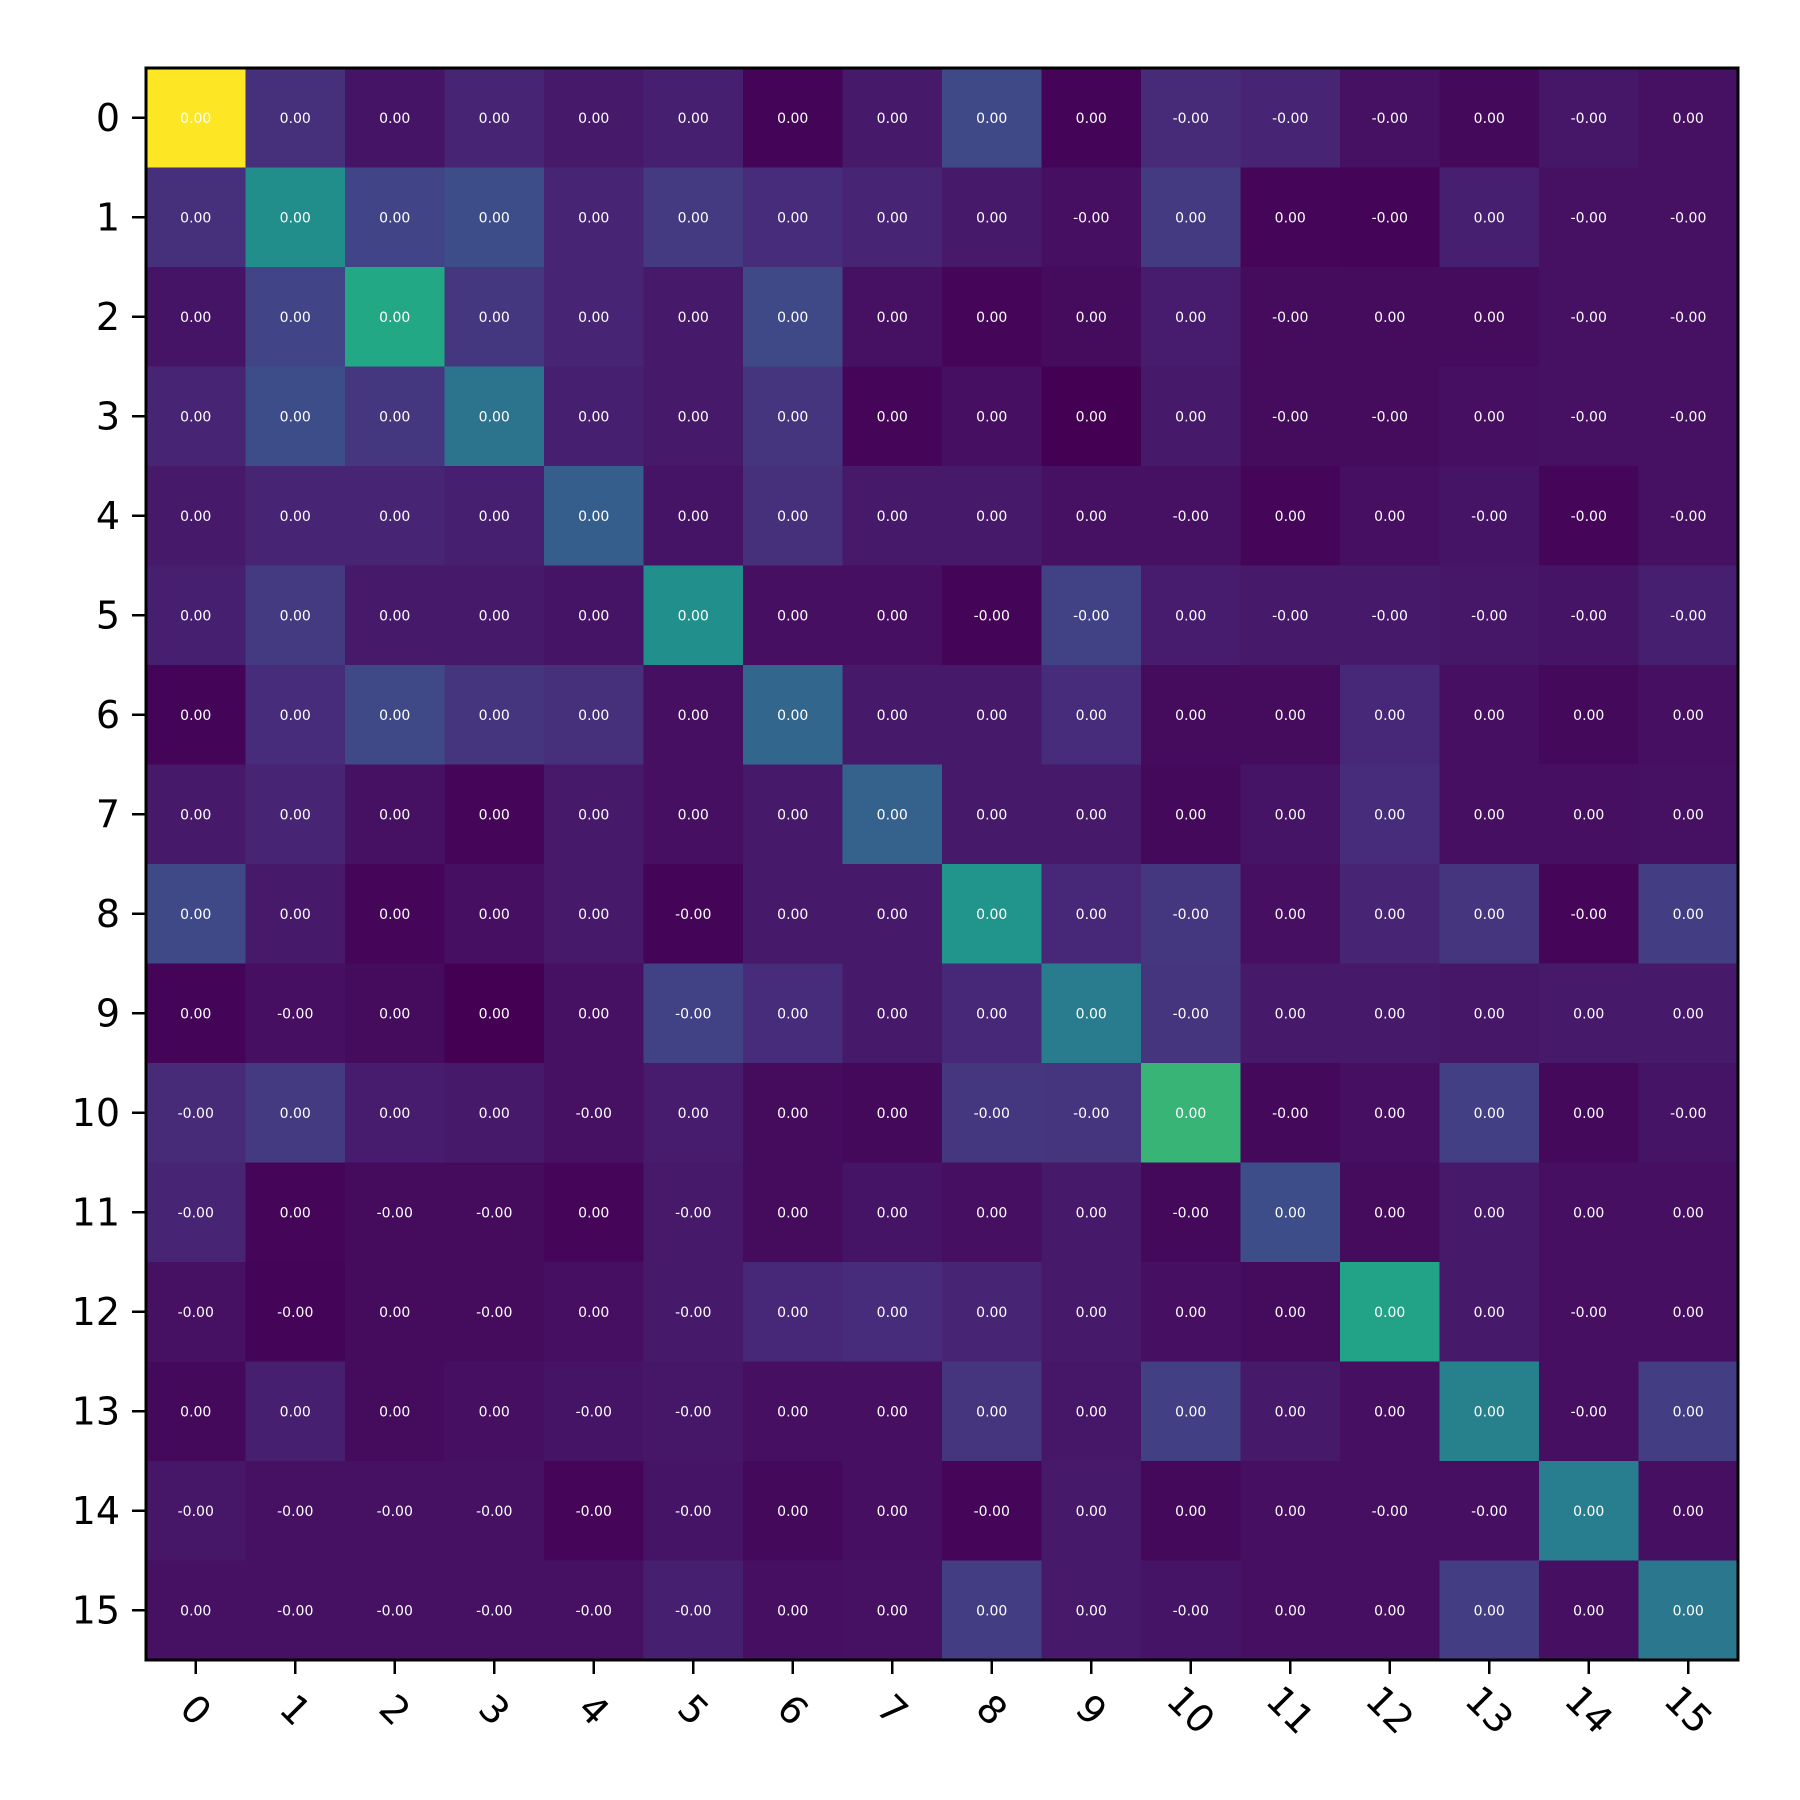 This screenshot has width=1800, height=1800. What do you see at coordinates (108, 217) in the screenshot?
I see `y-tick-label: 1` at bounding box center [108, 217].